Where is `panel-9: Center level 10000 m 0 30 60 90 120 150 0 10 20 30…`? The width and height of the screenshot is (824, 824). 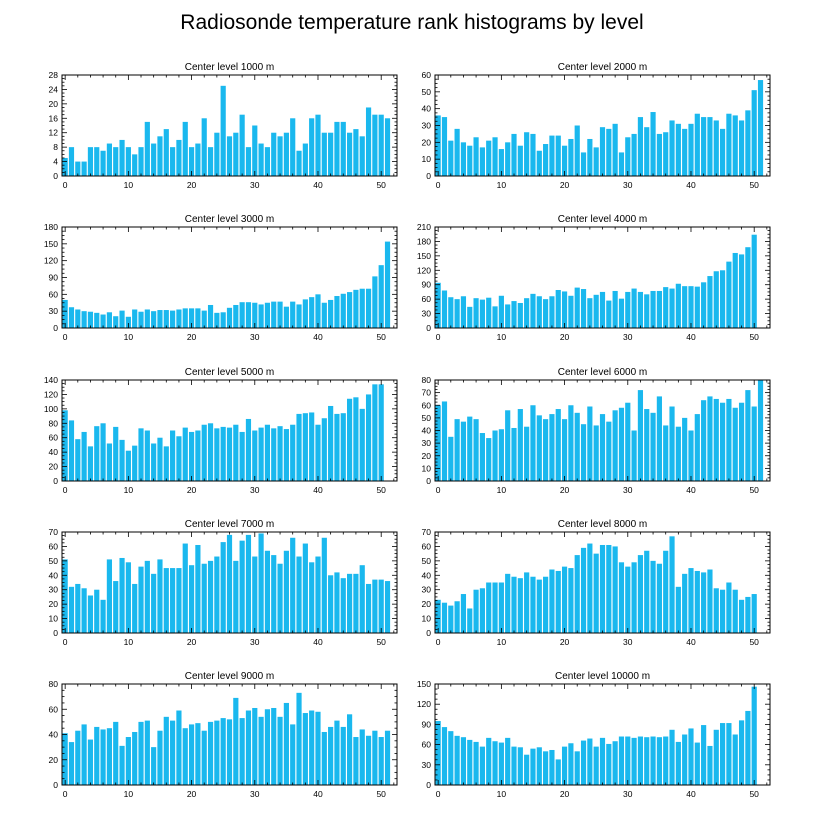 panel-9: Center level 10000 m 0 30 60 90 120 150 0 10 20 30… is located at coordinates (594, 735).